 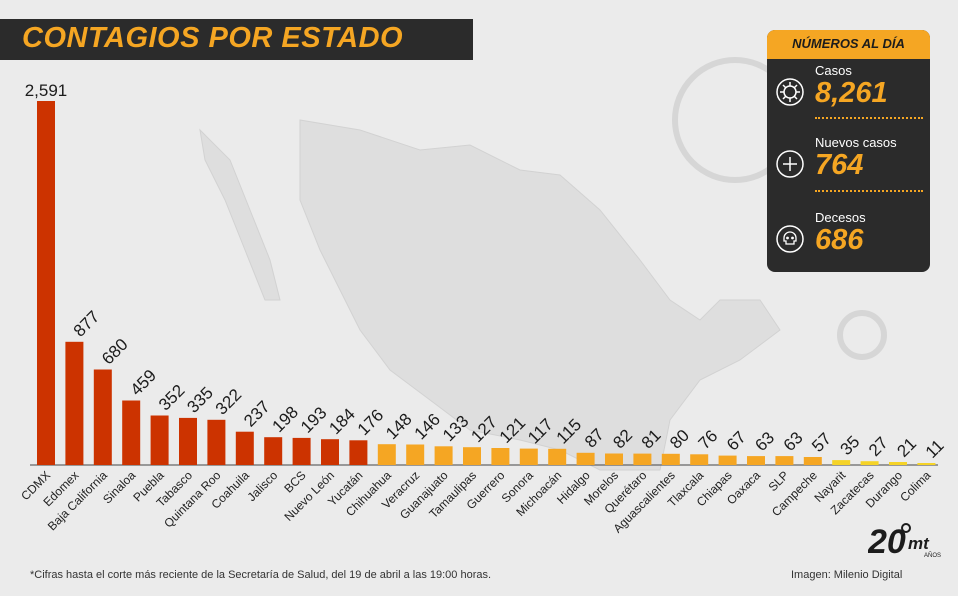 I want to click on bar-guerrero, so click(x=500, y=456).